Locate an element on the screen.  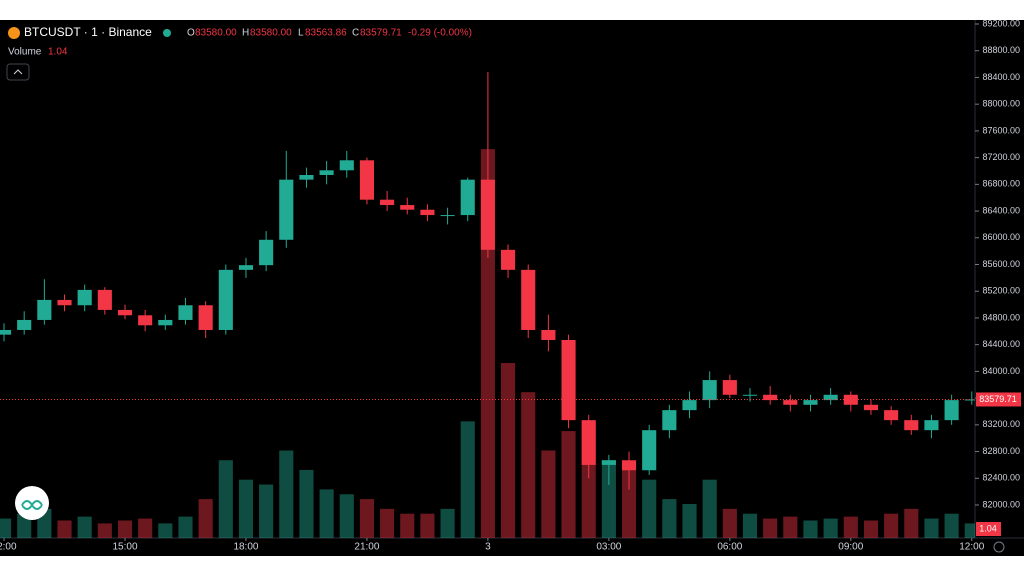
volume-value: 1.04 is located at coordinates (58, 52).